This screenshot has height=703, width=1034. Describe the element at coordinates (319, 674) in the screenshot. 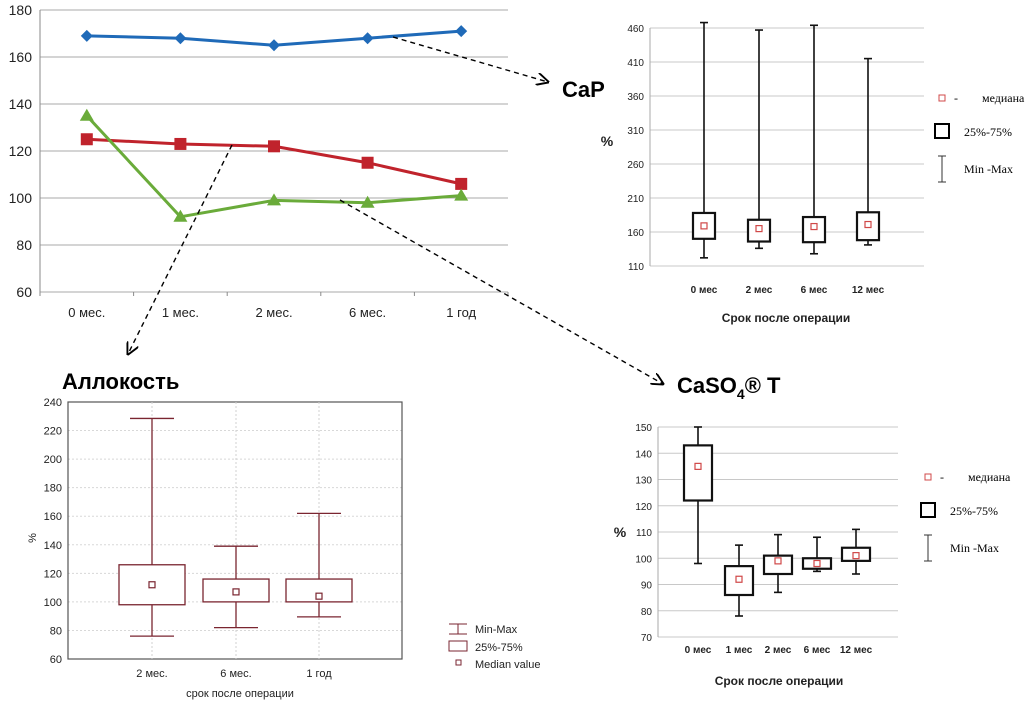

I see `x-tick-label: 1 год` at that location.